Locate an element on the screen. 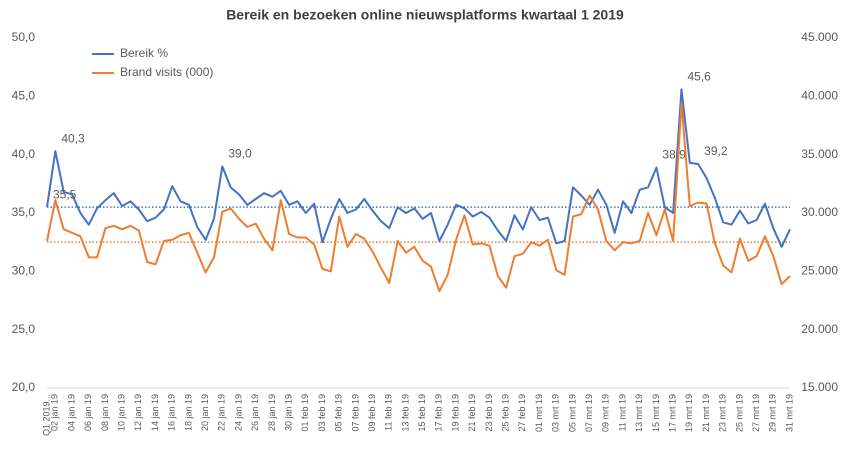 This screenshot has width=850, height=453. y2-tick-label: 20.000 is located at coordinates (819, 329).